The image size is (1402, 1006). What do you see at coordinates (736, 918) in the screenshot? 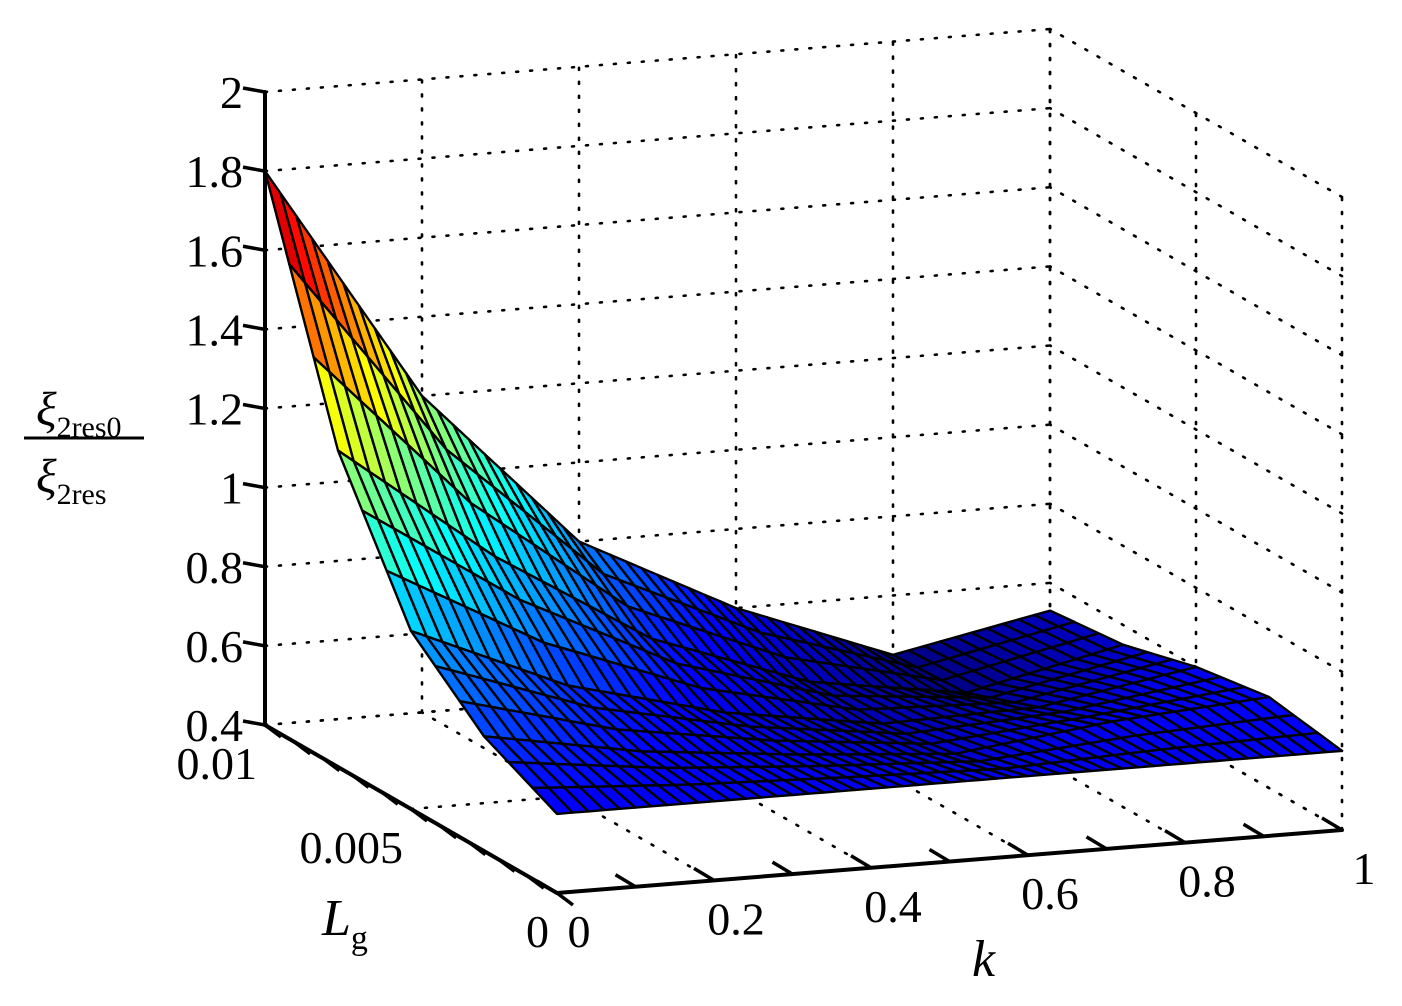
I see `x-tick-label: 0.2` at bounding box center [736, 918].